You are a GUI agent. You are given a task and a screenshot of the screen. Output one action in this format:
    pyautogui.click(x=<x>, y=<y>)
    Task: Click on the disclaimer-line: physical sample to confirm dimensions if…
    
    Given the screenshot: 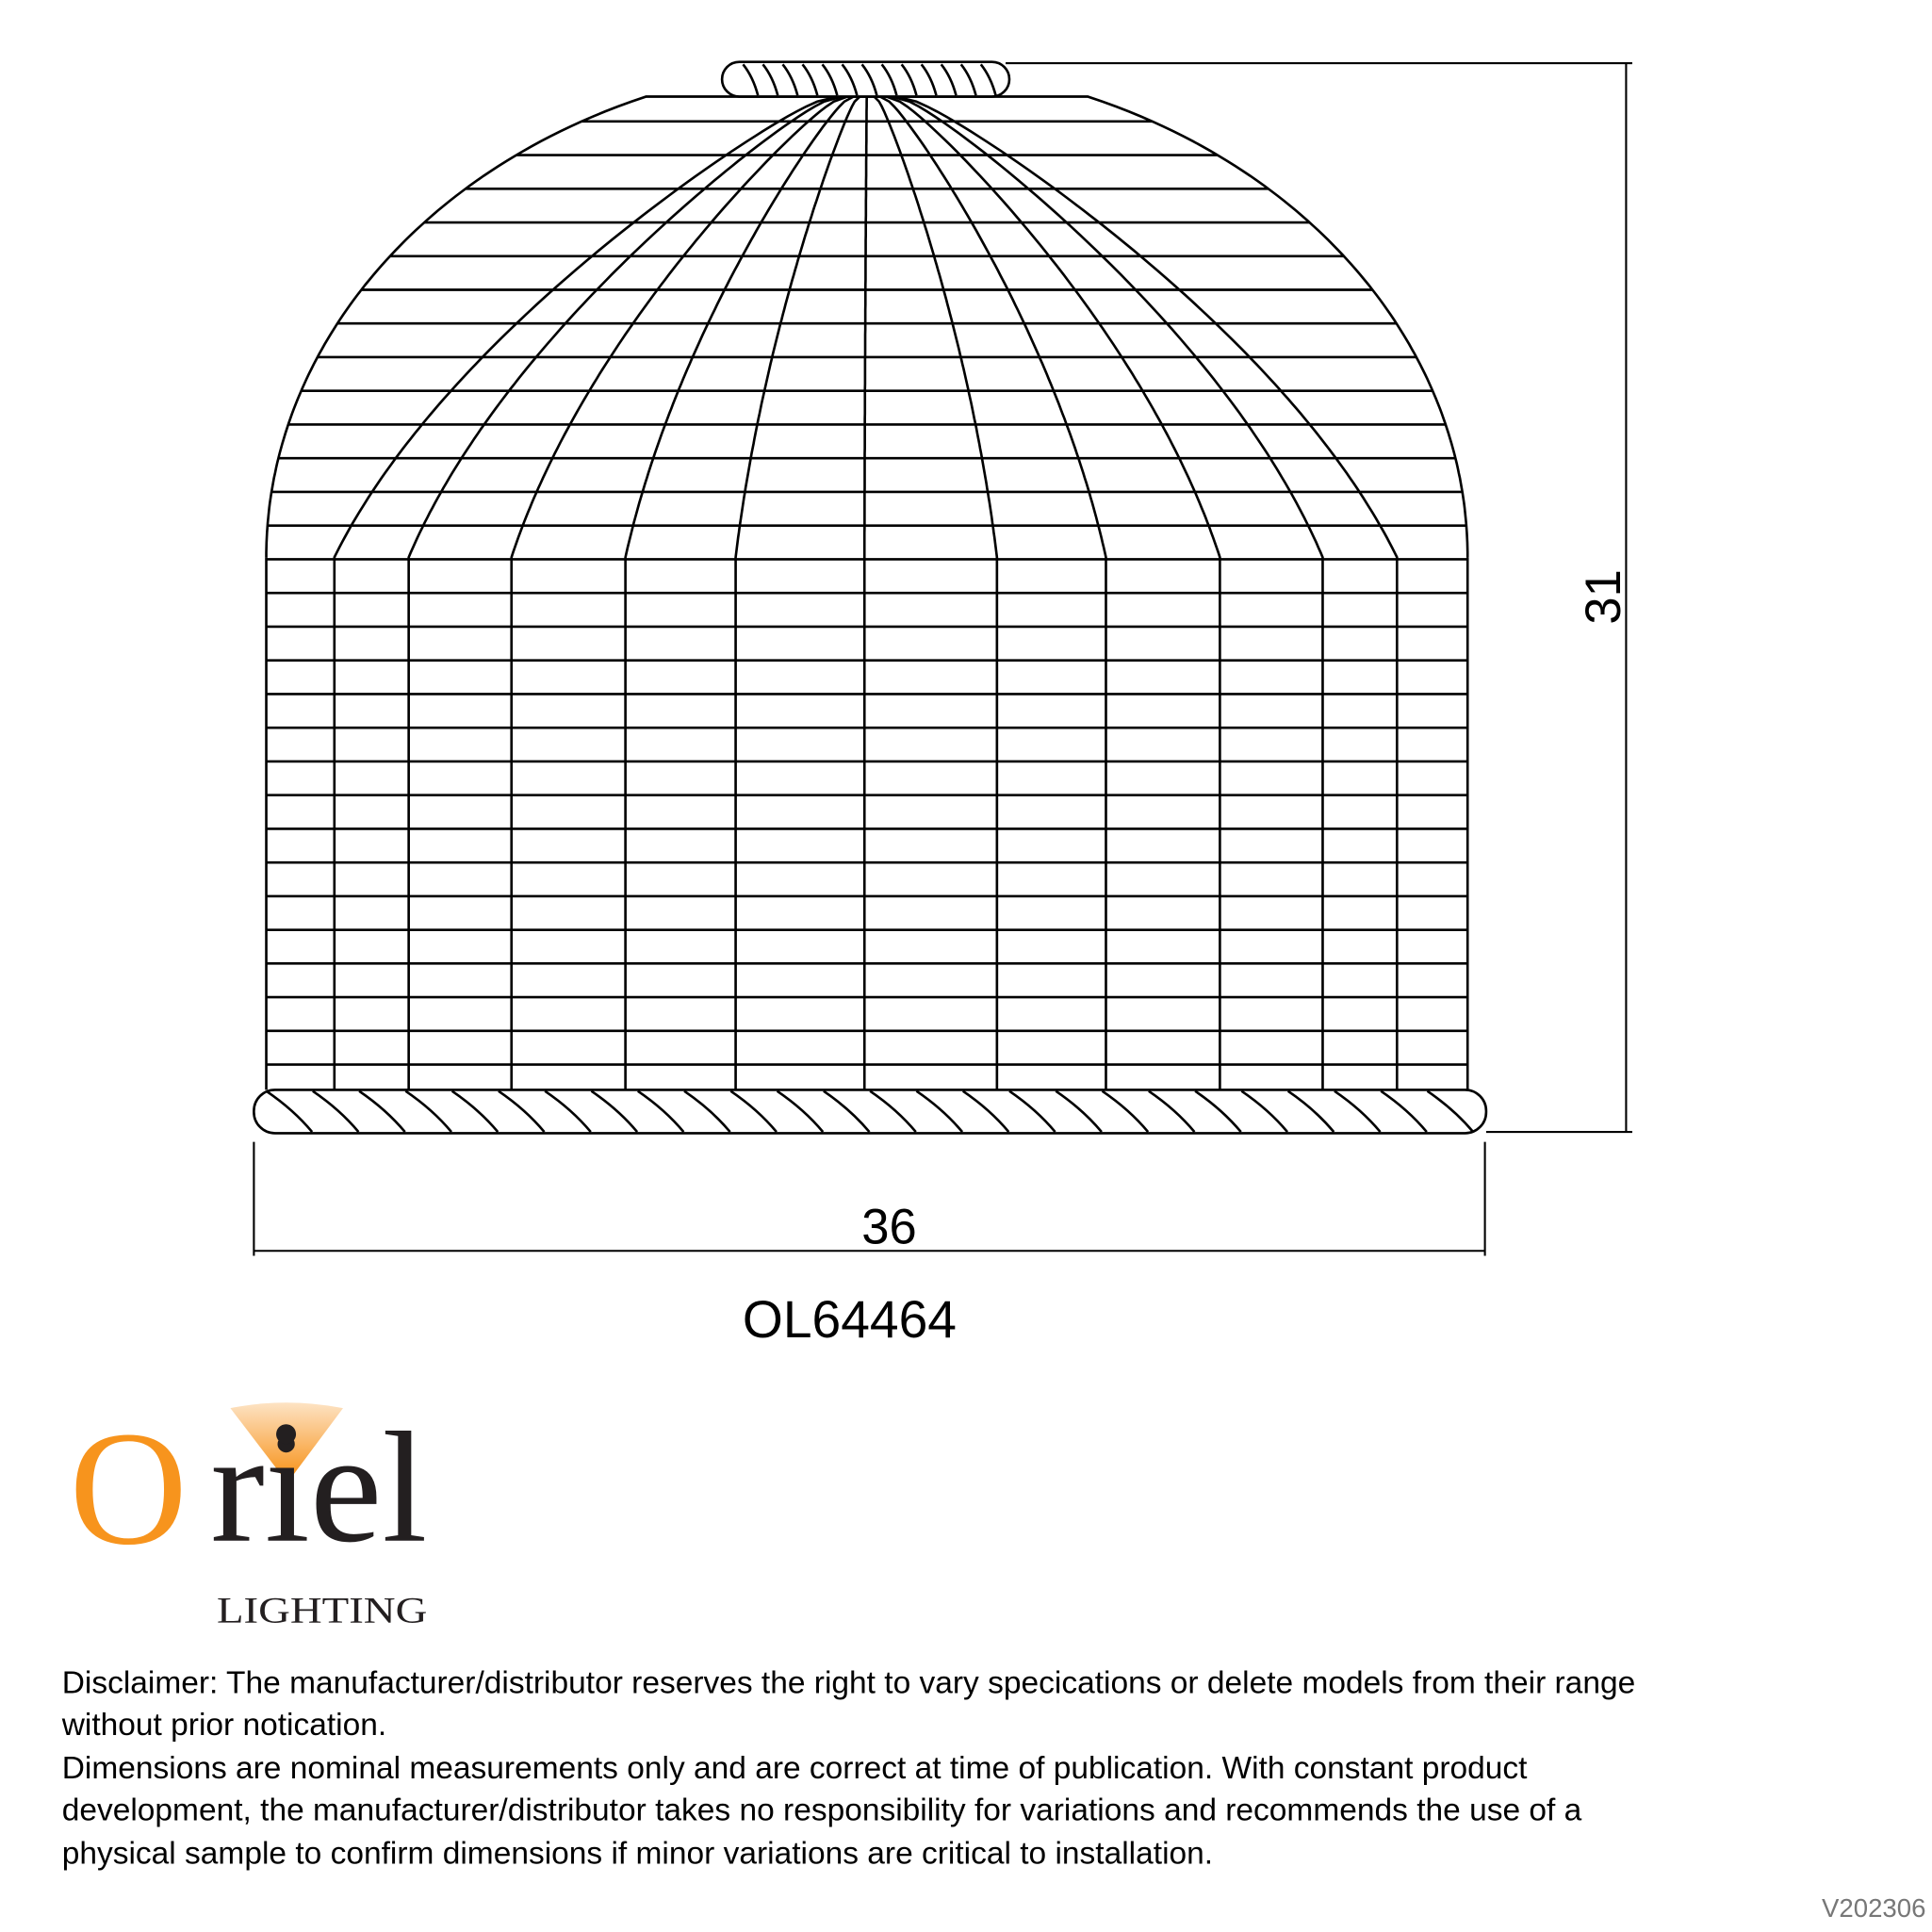 What is the action you would take?
    pyautogui.click(x=637, y=1854)
    